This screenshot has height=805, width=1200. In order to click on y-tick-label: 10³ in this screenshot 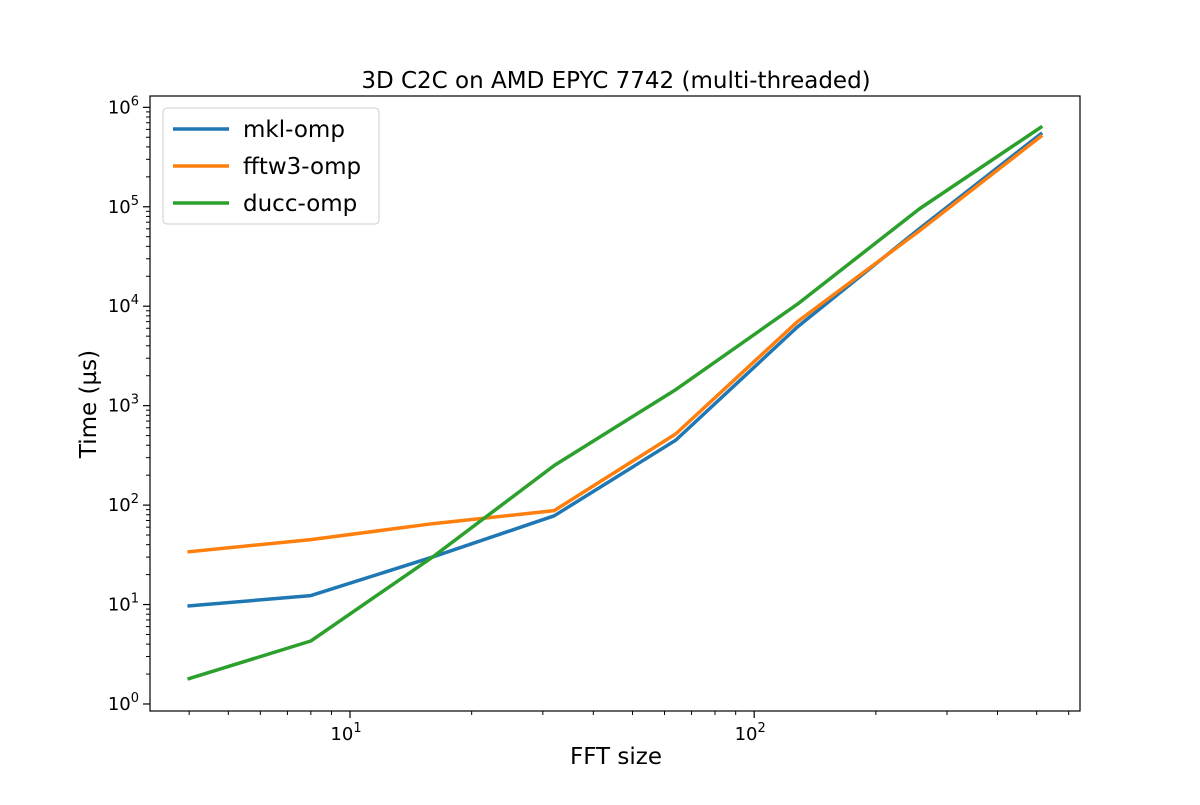, I will do `click(123, 405)`.